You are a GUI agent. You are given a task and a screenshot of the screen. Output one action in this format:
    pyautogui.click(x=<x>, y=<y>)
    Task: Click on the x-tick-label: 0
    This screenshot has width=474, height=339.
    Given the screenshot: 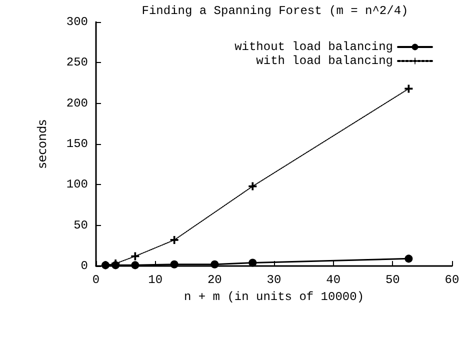 What is the action you would take?
    pyautogui.click(x=96, y=280)
    